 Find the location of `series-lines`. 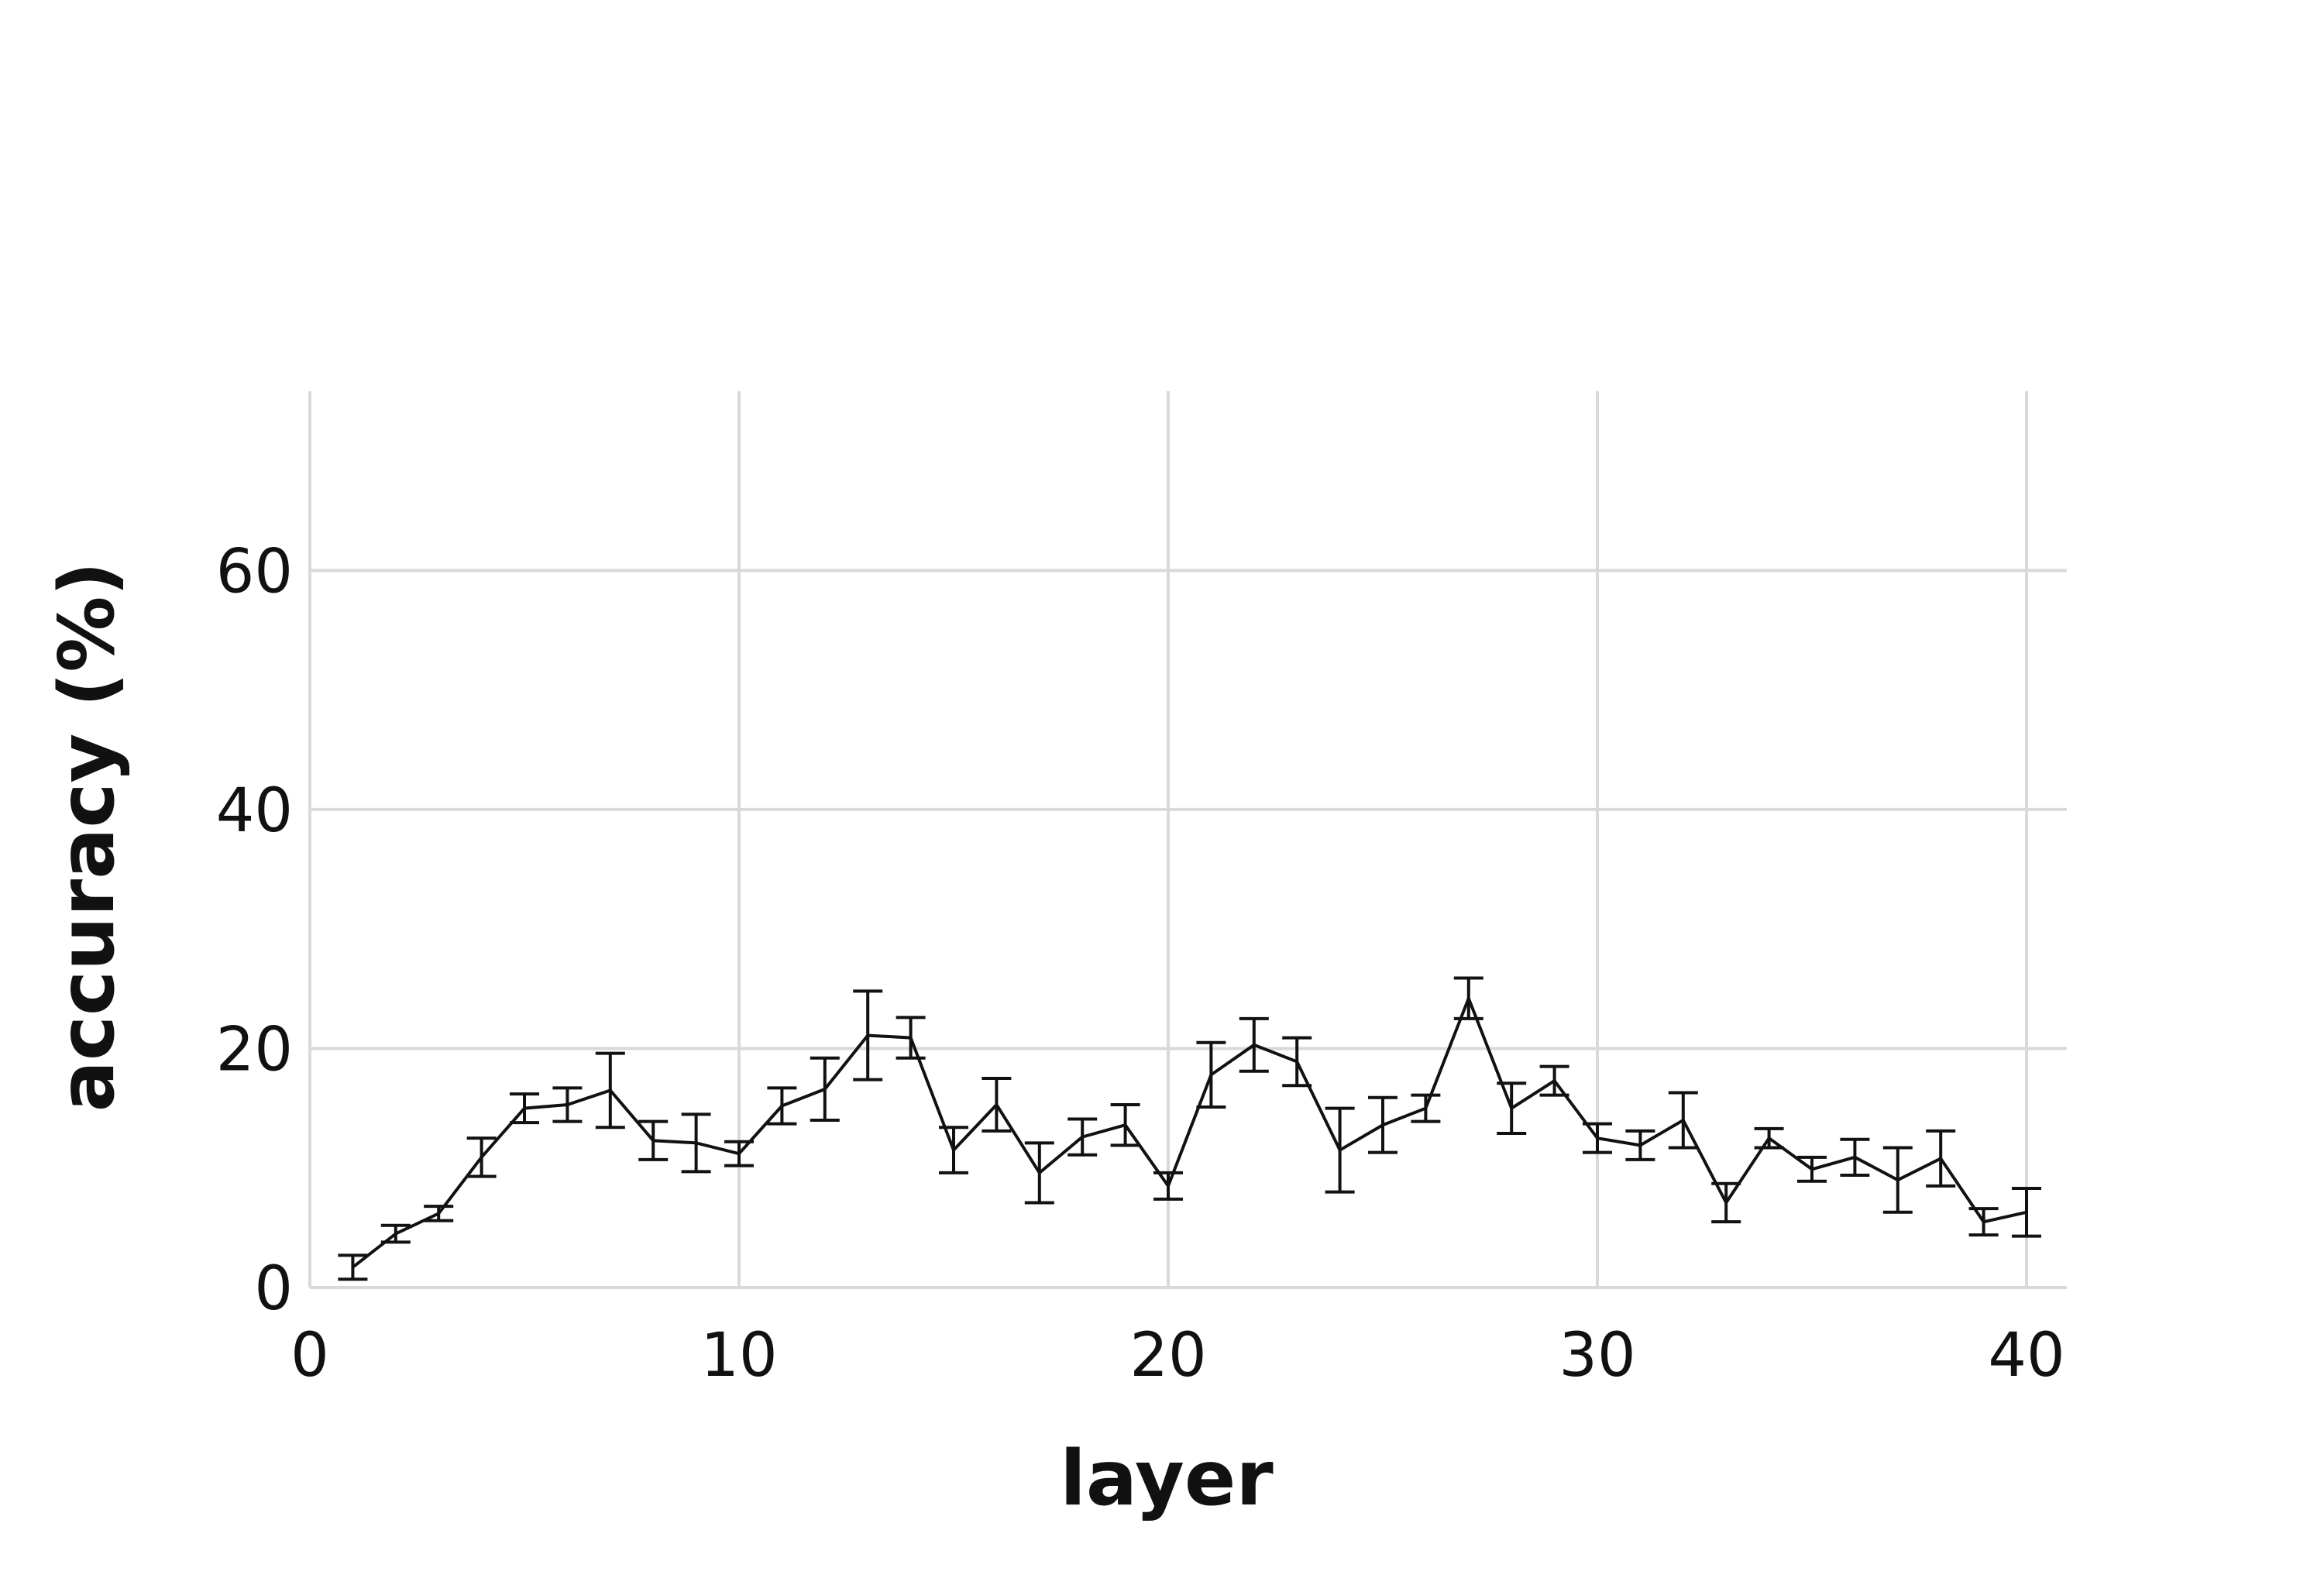

series-lines is located at coordinates (1189, 1131).